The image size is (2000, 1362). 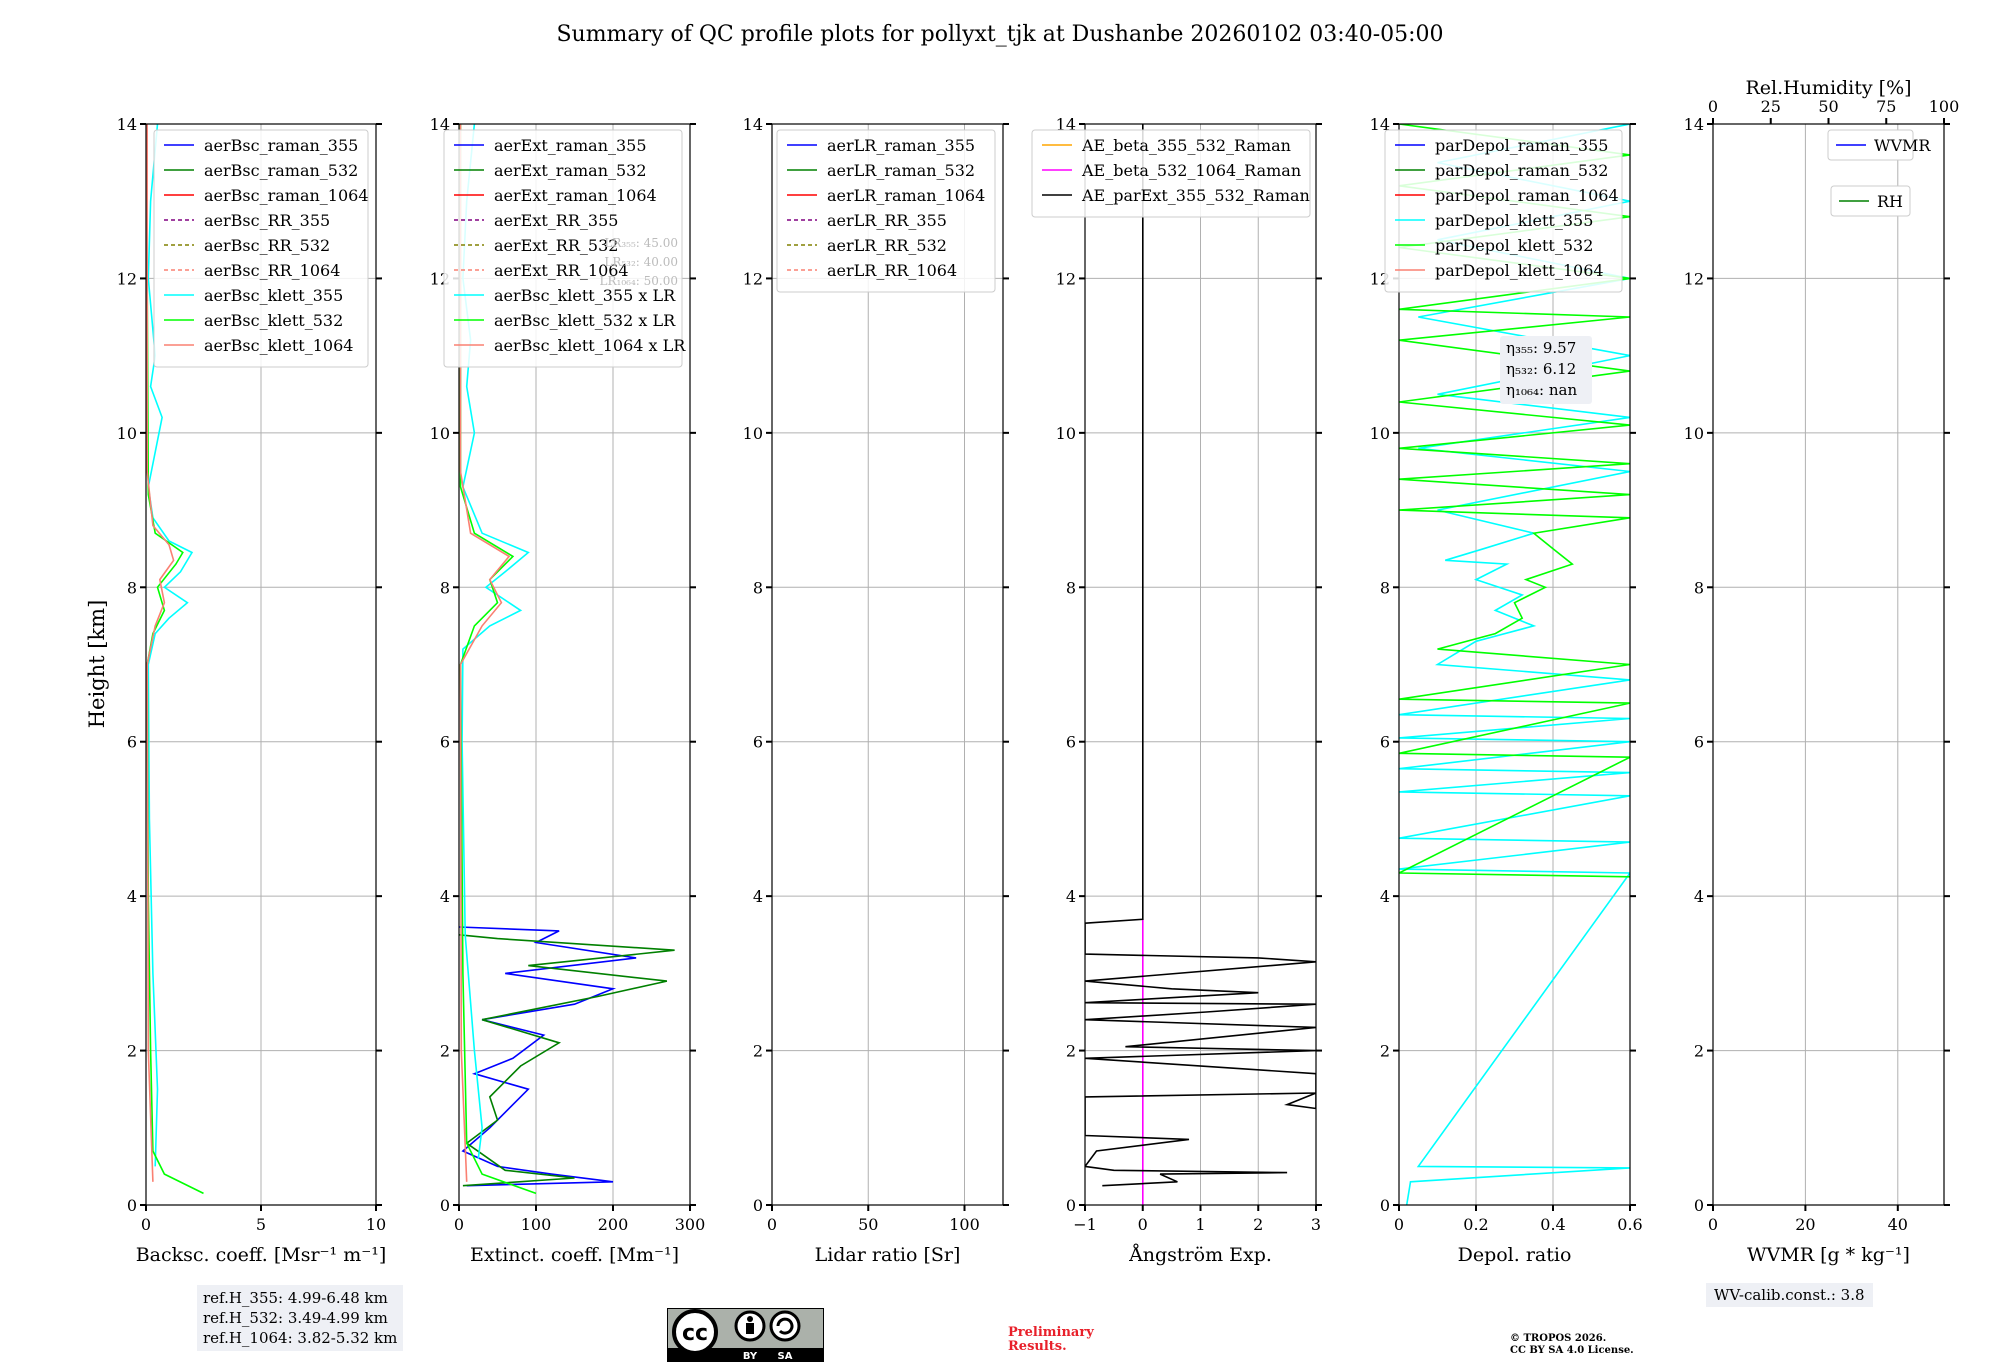 I want to click on copyright-line-2: CC BY SA 4.0 License., so click(x=1572, y=1350).